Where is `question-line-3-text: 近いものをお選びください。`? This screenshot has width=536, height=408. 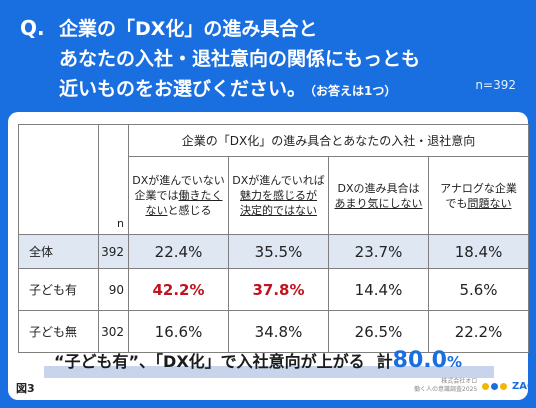
question-line-3-text: 近いものをお選びください。 is located at coordinates (183, 89).